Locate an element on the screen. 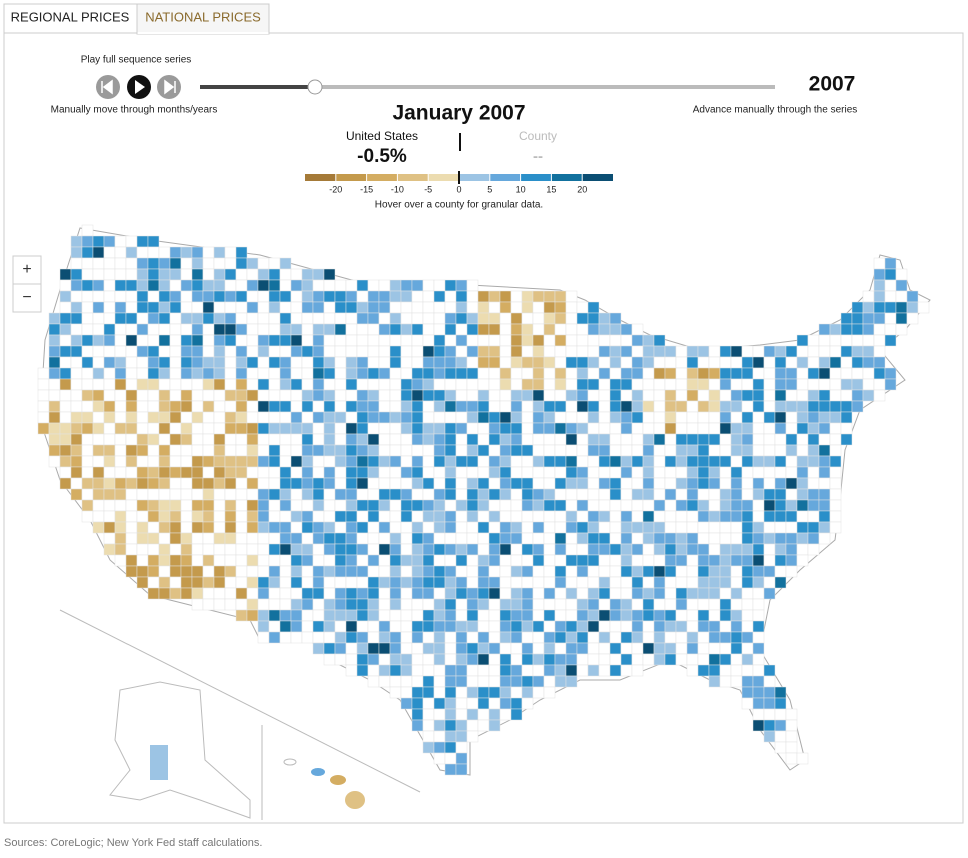 Image resolution: width=968 pixels, height=858 pixels. inset-divider is located at coordinates (240, 701).